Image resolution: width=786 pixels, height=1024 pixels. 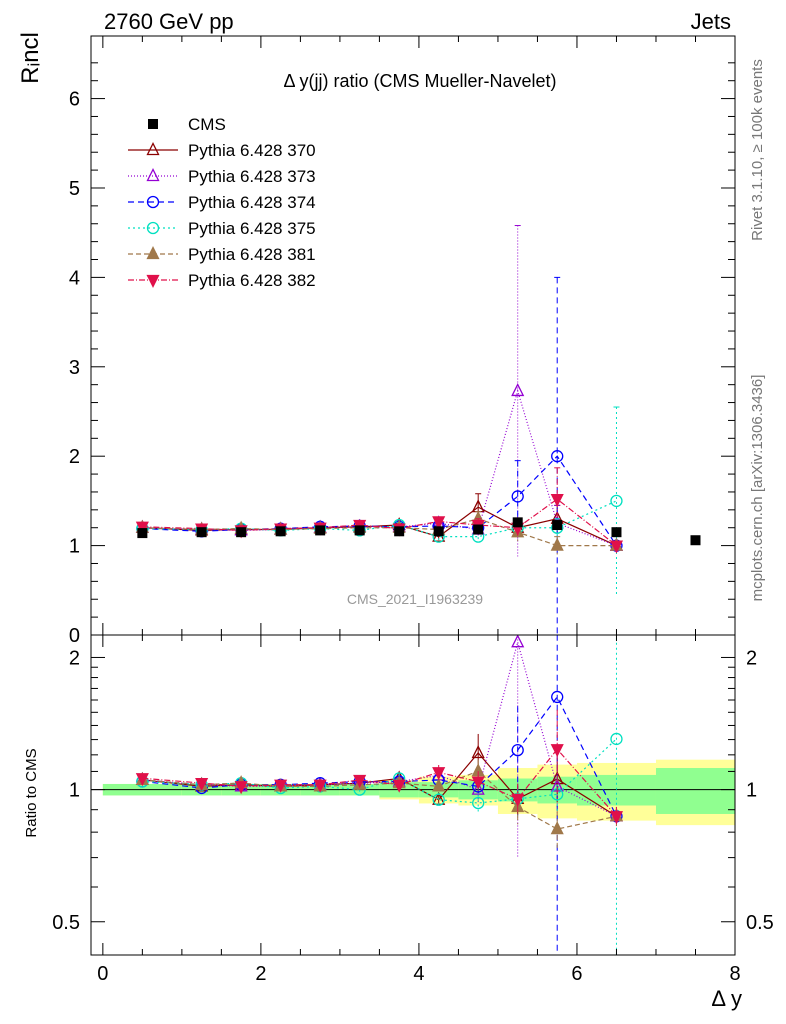 What do you see at coordinates (153, 149) in the screenshot?
I see `legend-p370-marker` at bounding box center [153, 149].